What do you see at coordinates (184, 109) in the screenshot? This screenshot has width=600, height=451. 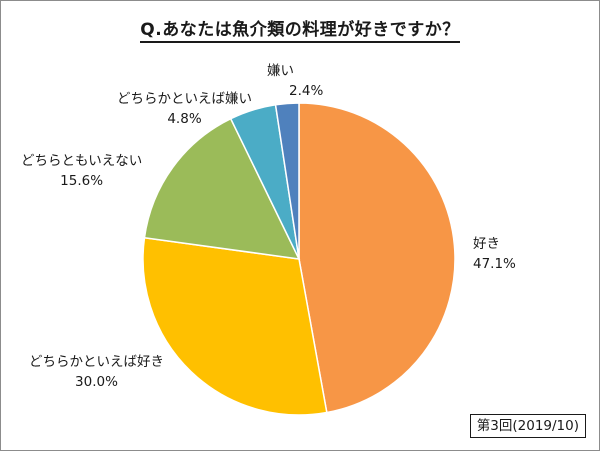 I see `slice-label-somewhat-dislike: どちらかといえば嫌い 4.8%` at bounding box center [184, 109].